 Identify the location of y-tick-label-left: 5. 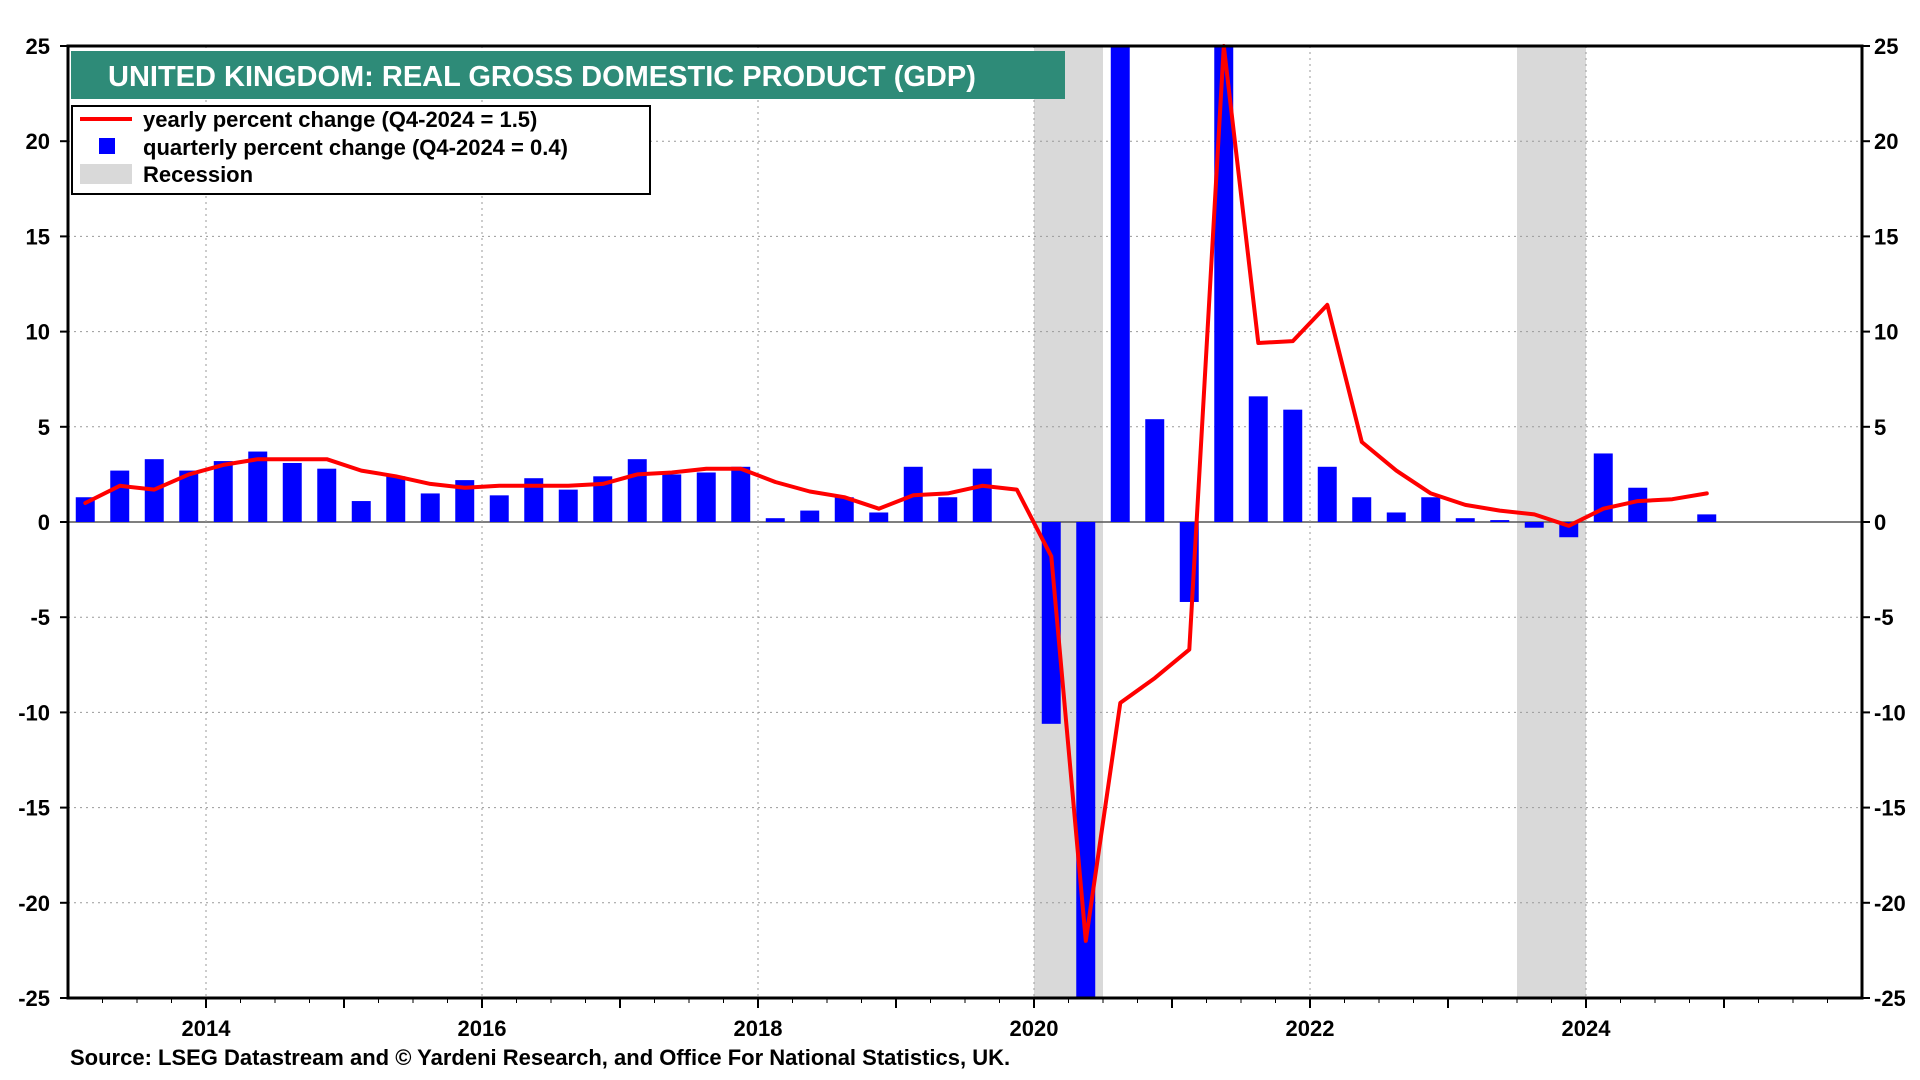
(44, 427).